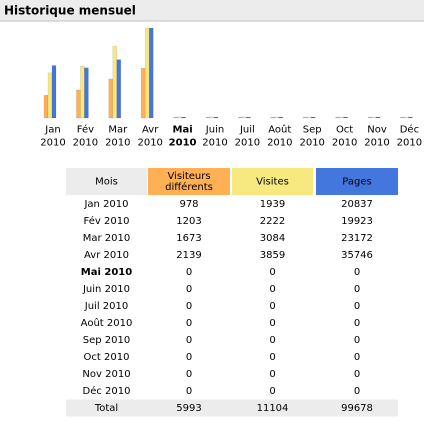  I want to click on total-value: 11104, so click(273, 408).